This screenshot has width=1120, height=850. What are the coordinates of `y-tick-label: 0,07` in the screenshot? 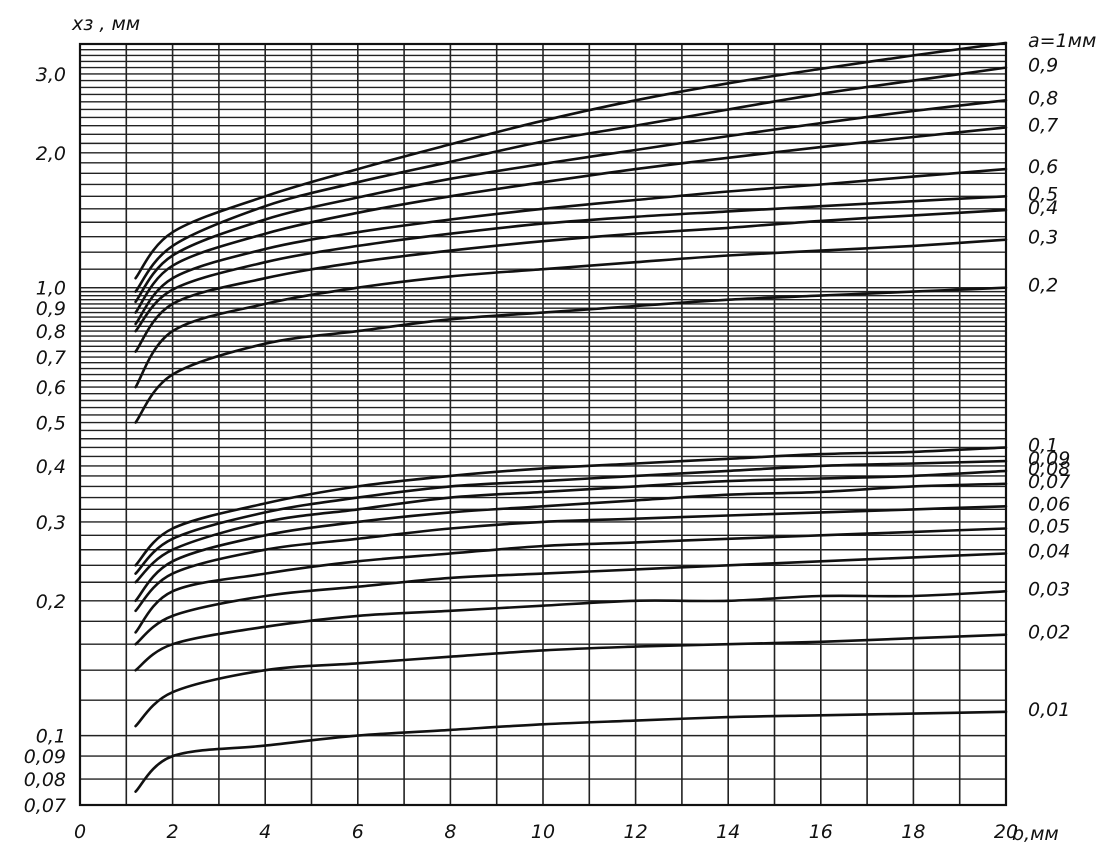 It's located at (45, 806).